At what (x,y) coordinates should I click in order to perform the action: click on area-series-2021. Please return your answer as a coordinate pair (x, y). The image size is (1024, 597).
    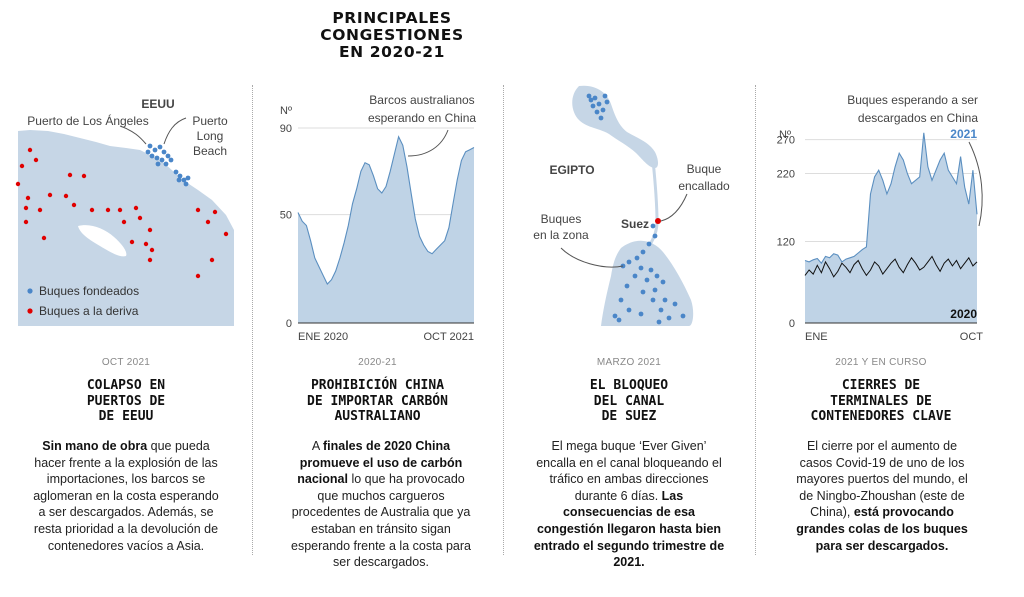
    Looking at the image, I should click on (891, 227).